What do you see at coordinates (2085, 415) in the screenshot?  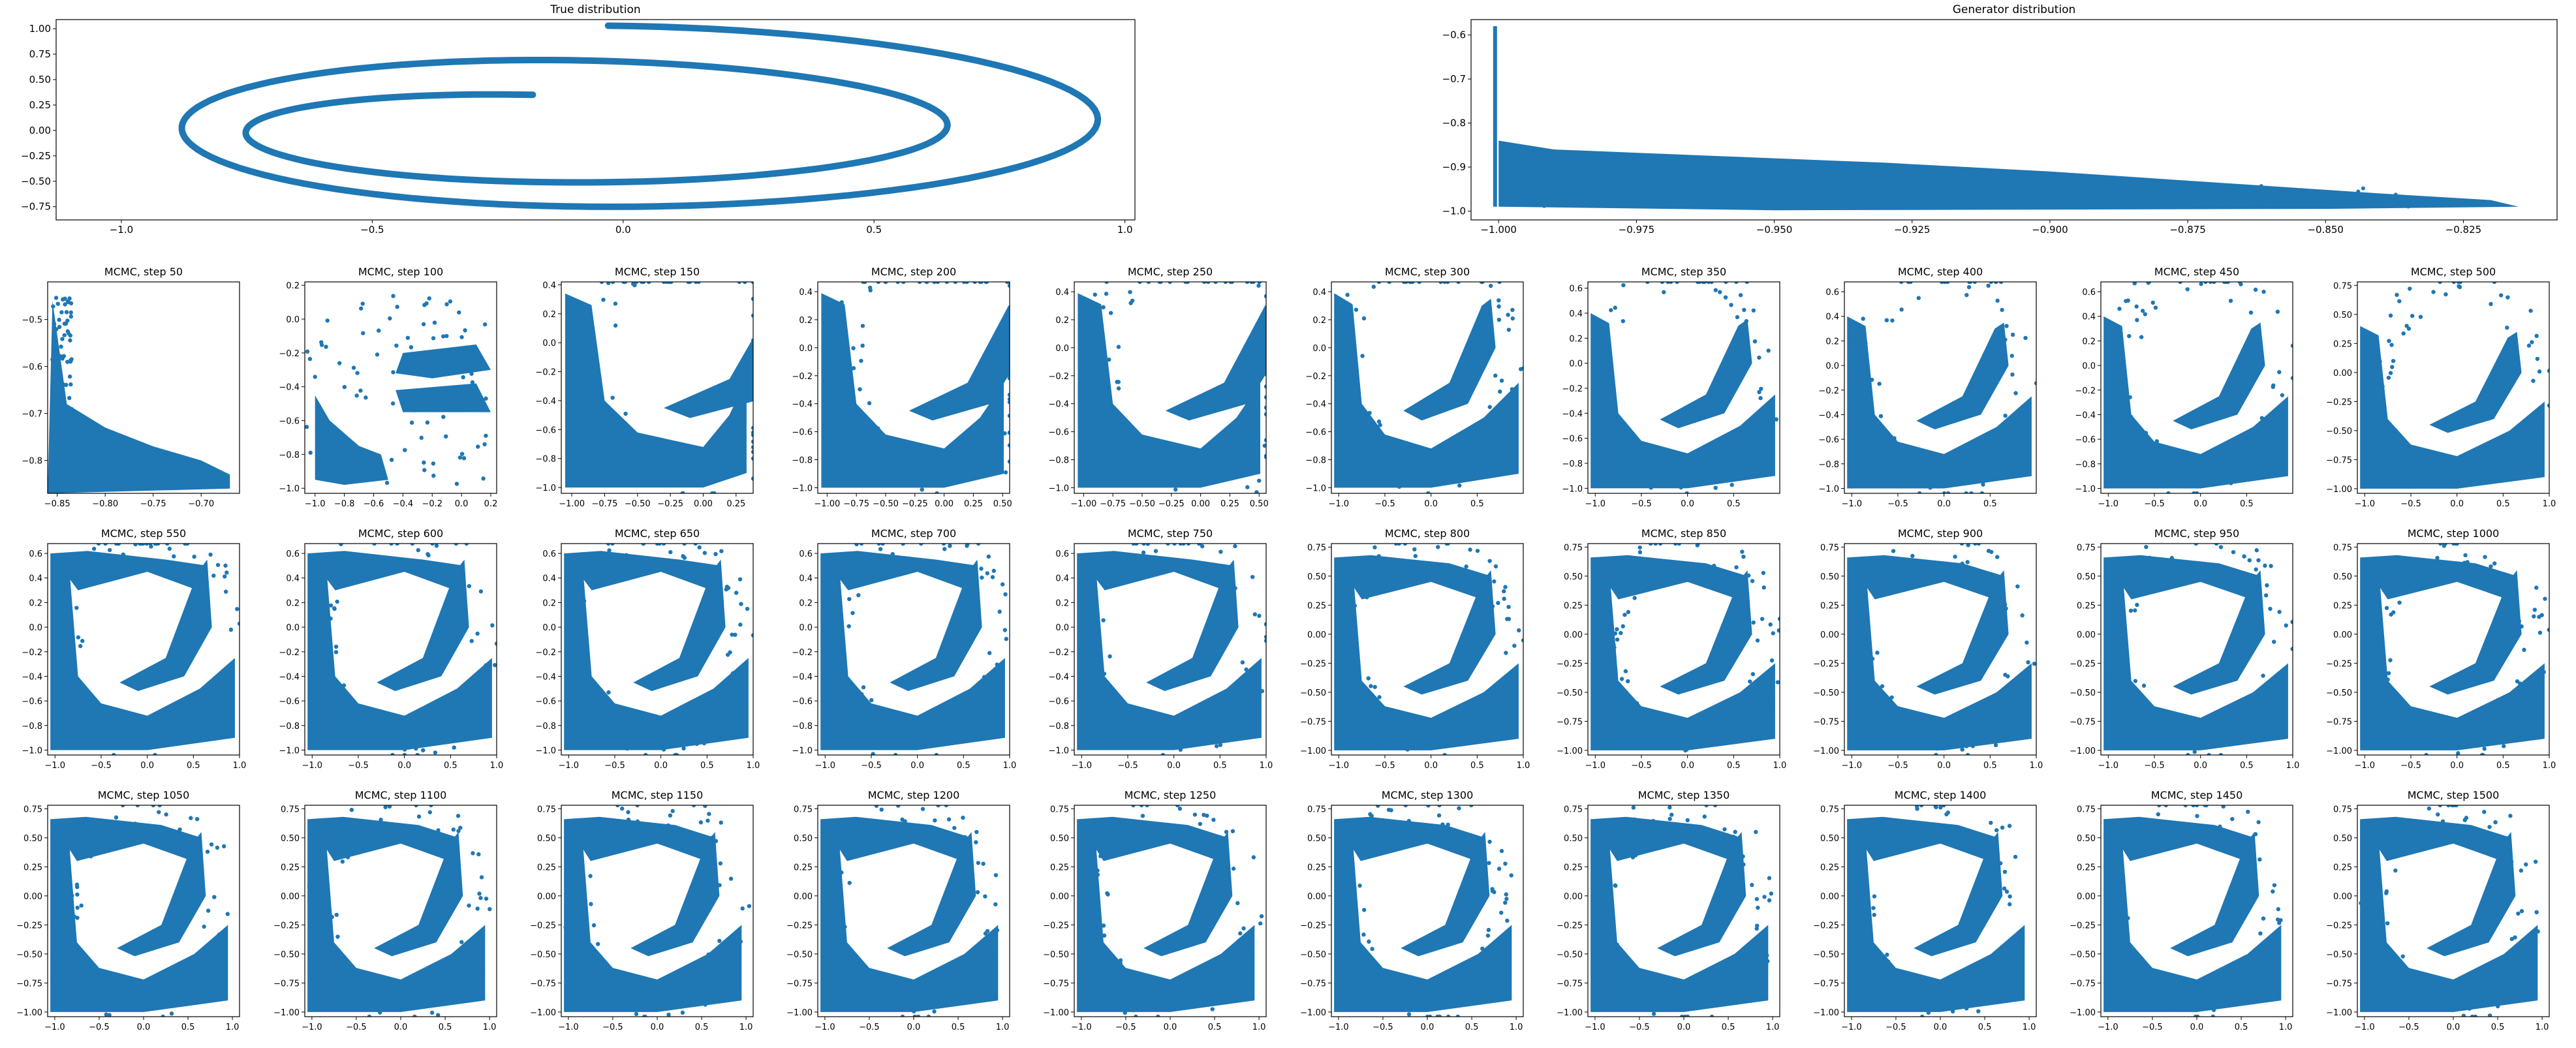 I see `y-tick-label: −0.4` at bounding box center [2085, 415].